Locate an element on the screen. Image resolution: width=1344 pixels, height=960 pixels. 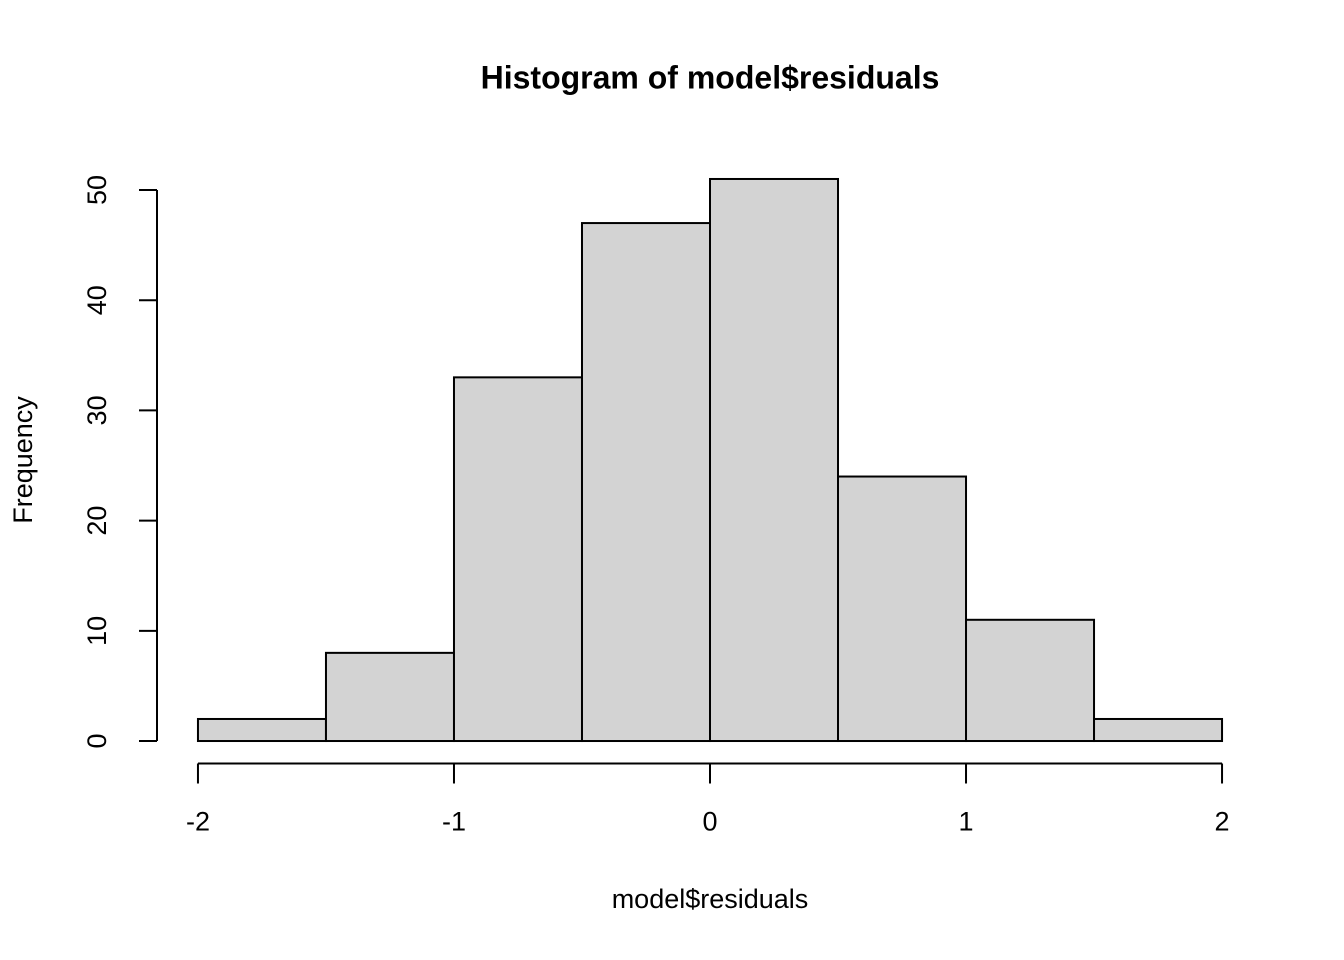
y-tick-label: 50 is located at coordinates (97, 190).